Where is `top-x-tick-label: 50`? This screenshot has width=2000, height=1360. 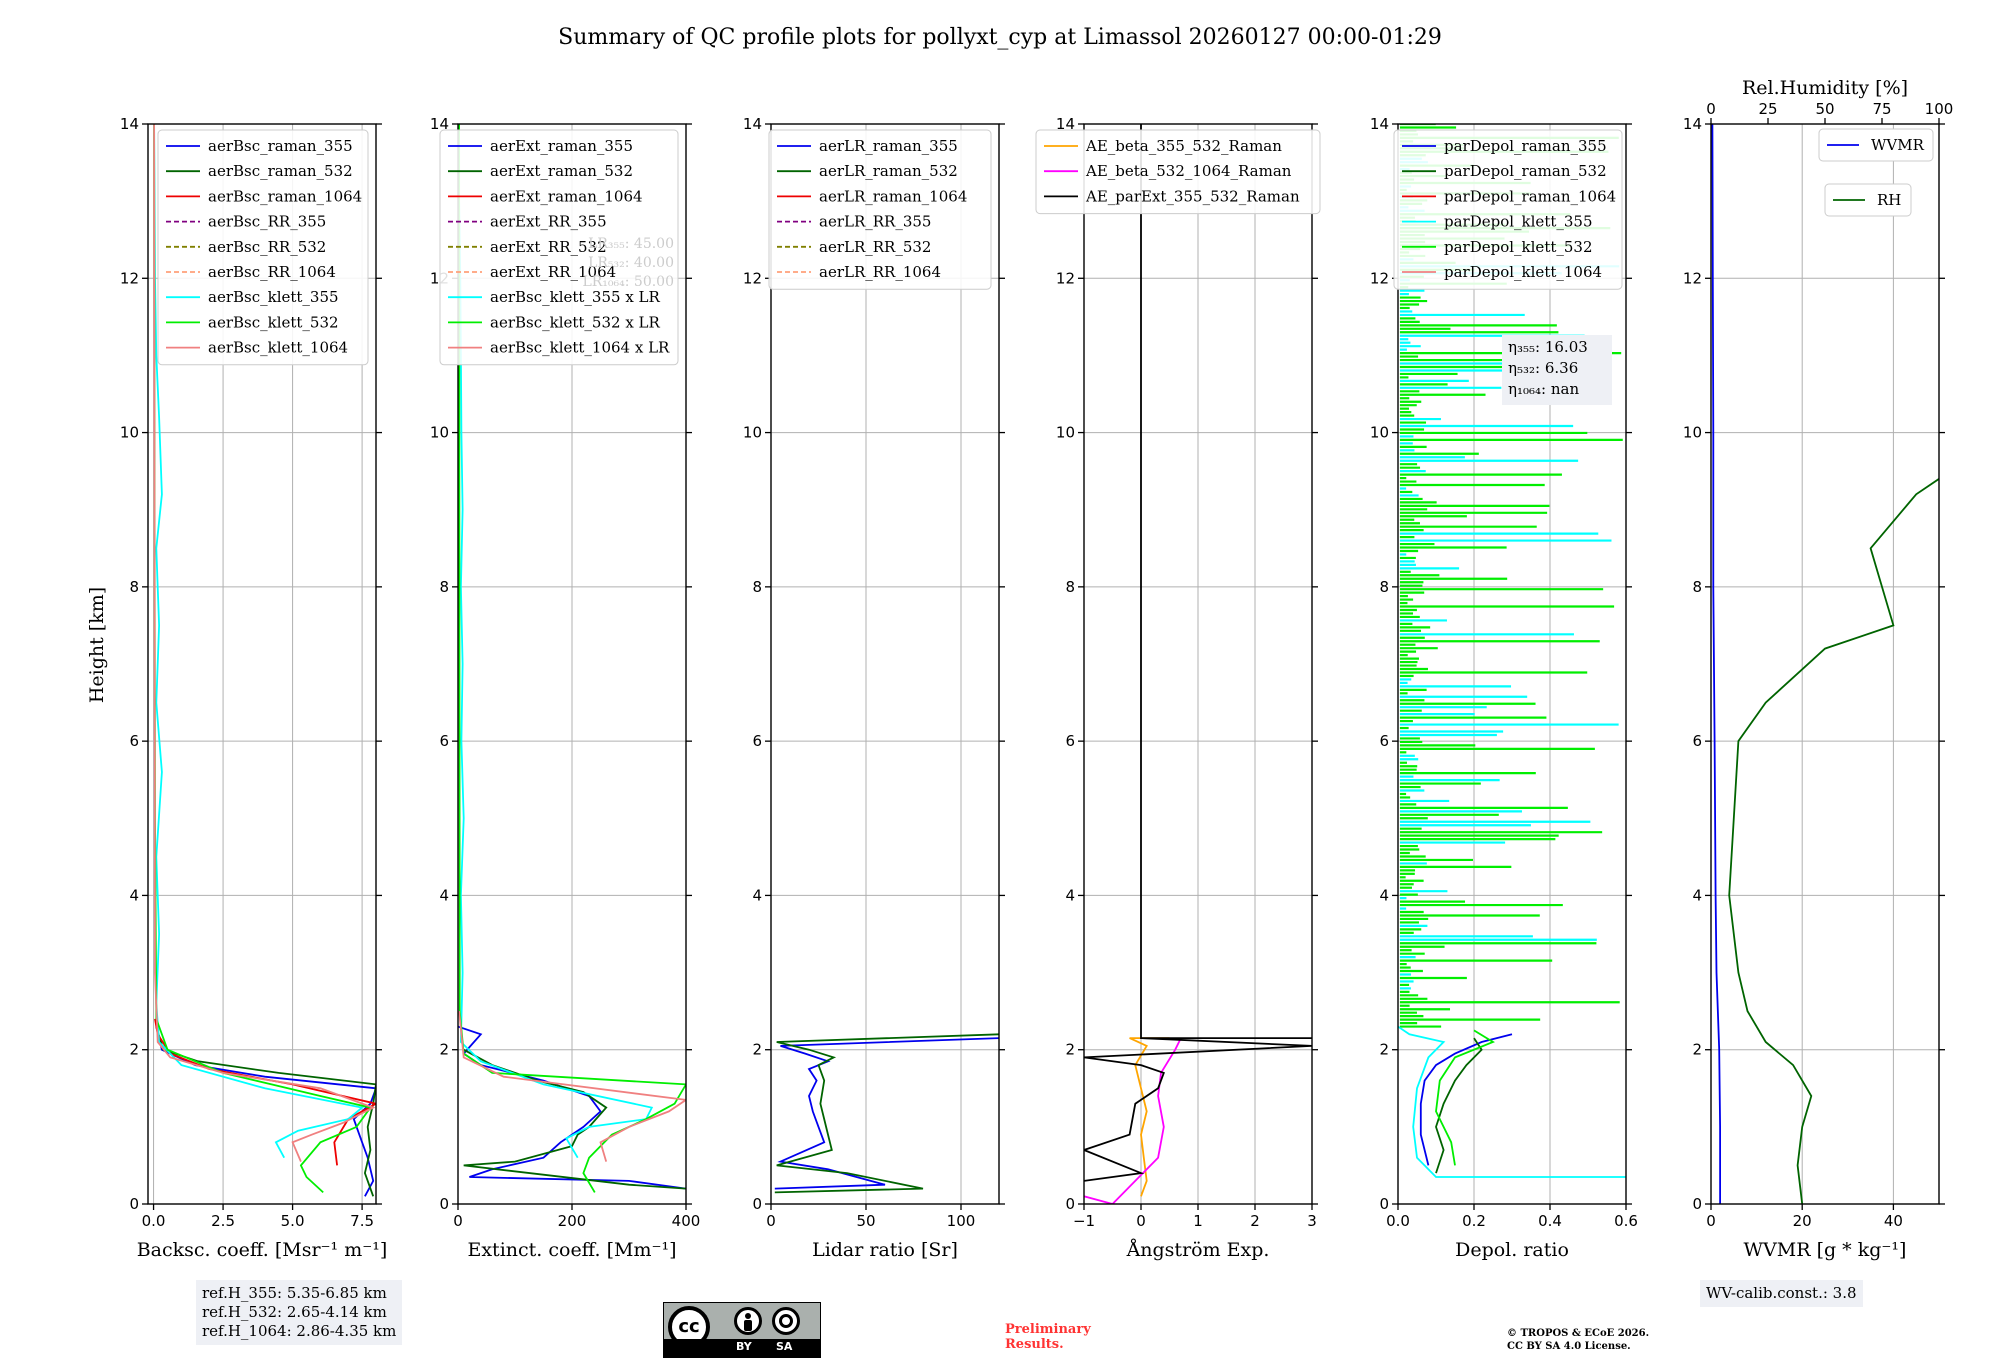 top-x-tick-label: 50 is located at coordinates (1824, 109).